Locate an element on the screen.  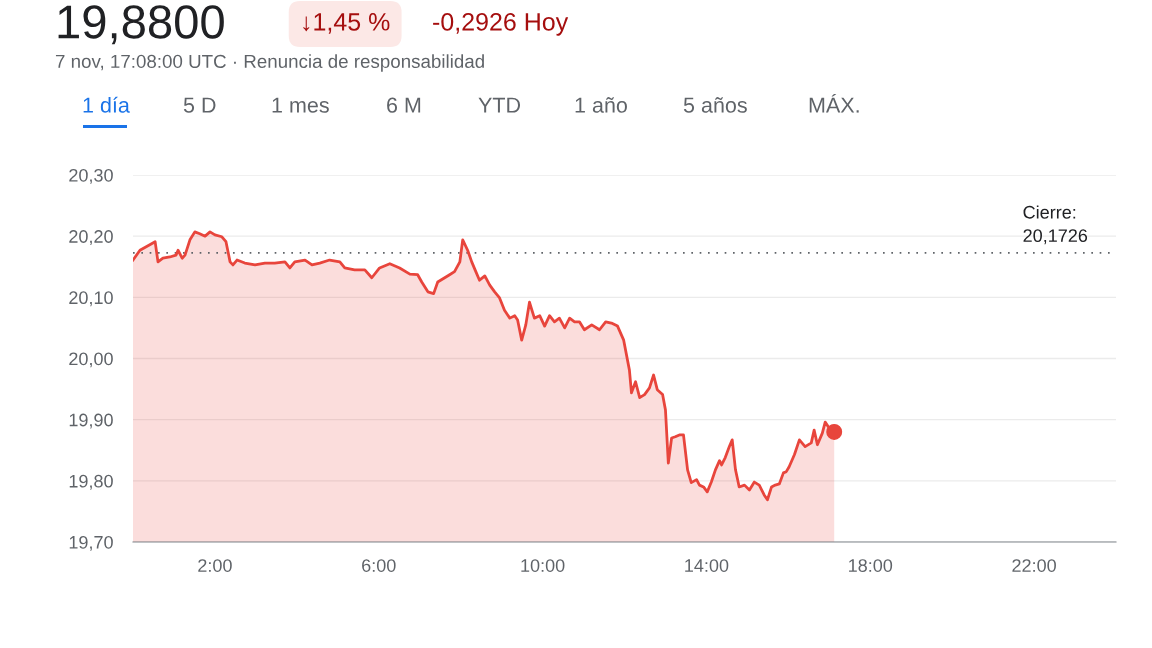
text: 7 nov, 17:08:00 UTC · Renuncia de responsabilidad is located at coordinates (269, 63).